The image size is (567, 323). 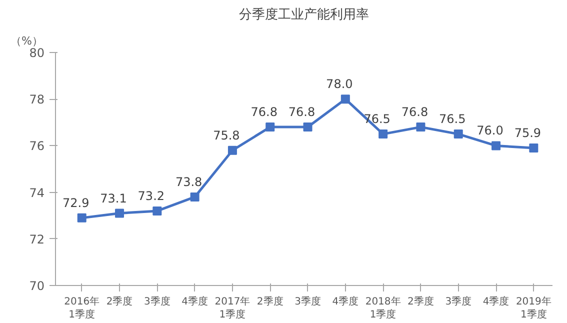 What do you see at coordinates (232, 308) in the screenshot?
I see `x-tick-label: 2017年 1季度` at bounding box center [232, 308].